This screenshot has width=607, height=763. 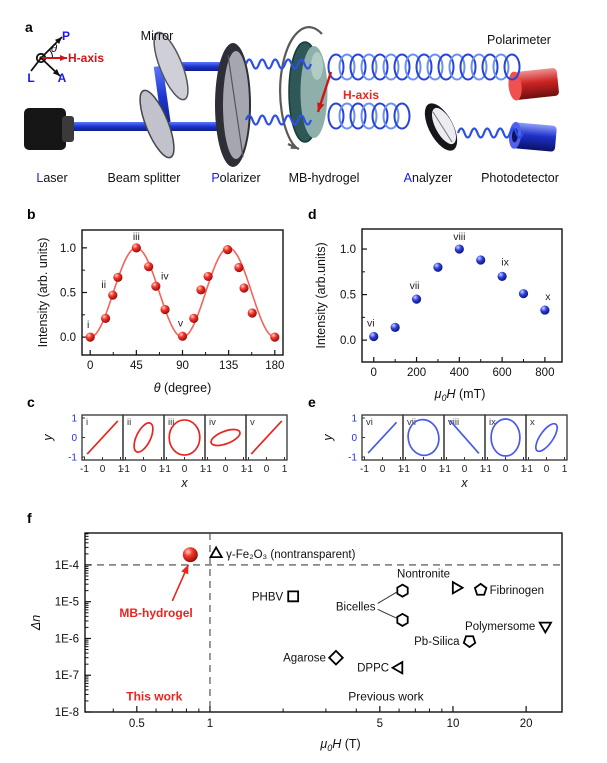 What do you see at coordinates (453, 422) in the screenshot?
I see `mini-panel-label: viii` at bounding box center [453, 422].